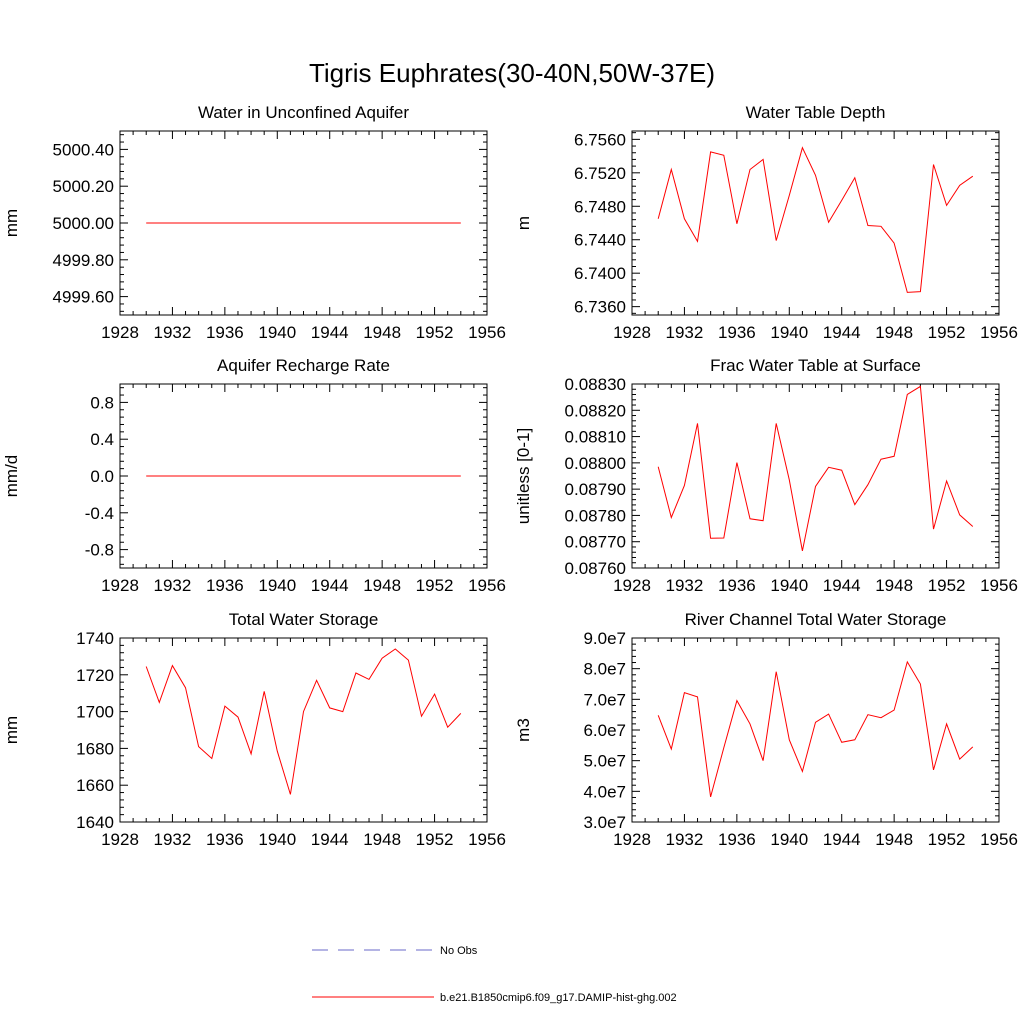 The height and width of the screenshot is (1024, 1024). I want to click on y-tick-label: 6.7480, so click(600, 206).